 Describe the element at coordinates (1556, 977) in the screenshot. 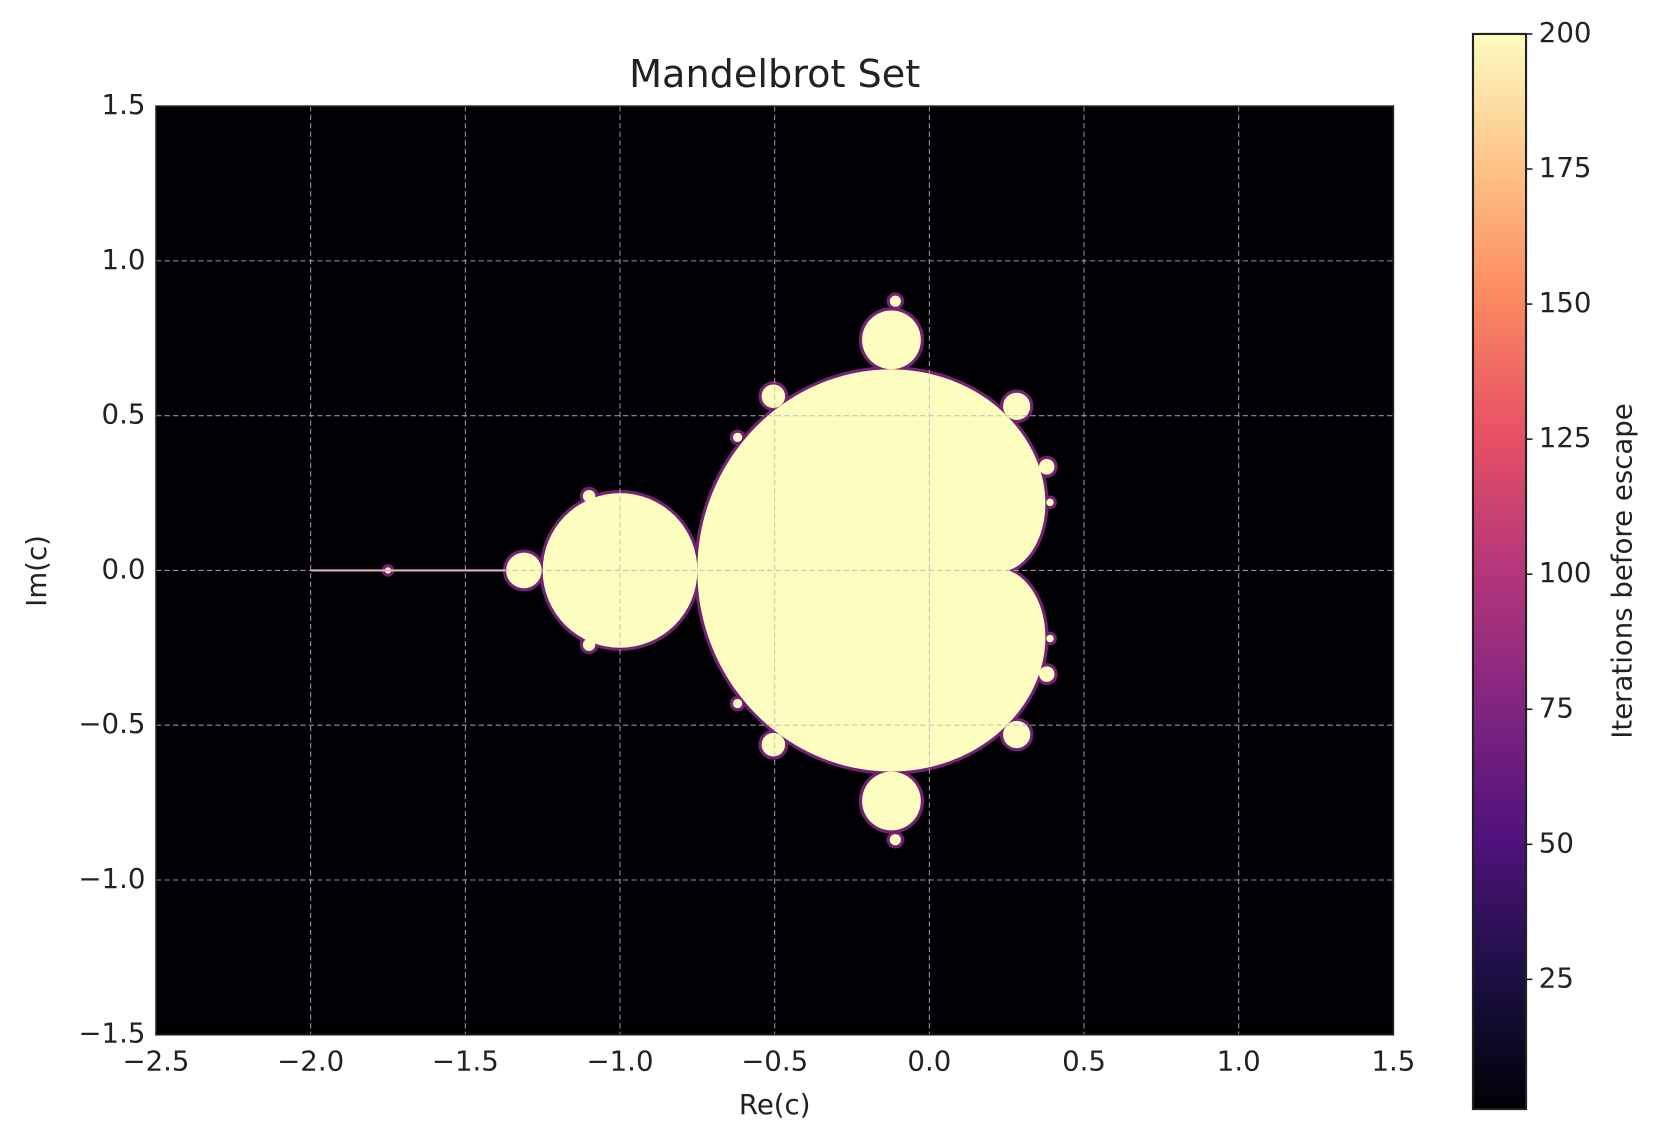

I see `colorbar-tick-label: 25` at that location.